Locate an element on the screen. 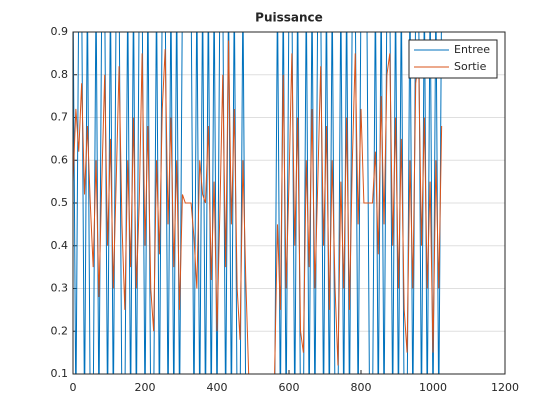 The height and width of the screenshot is (420, 560). y-tick-label: 0.1 is located at coordinates (60, 373).